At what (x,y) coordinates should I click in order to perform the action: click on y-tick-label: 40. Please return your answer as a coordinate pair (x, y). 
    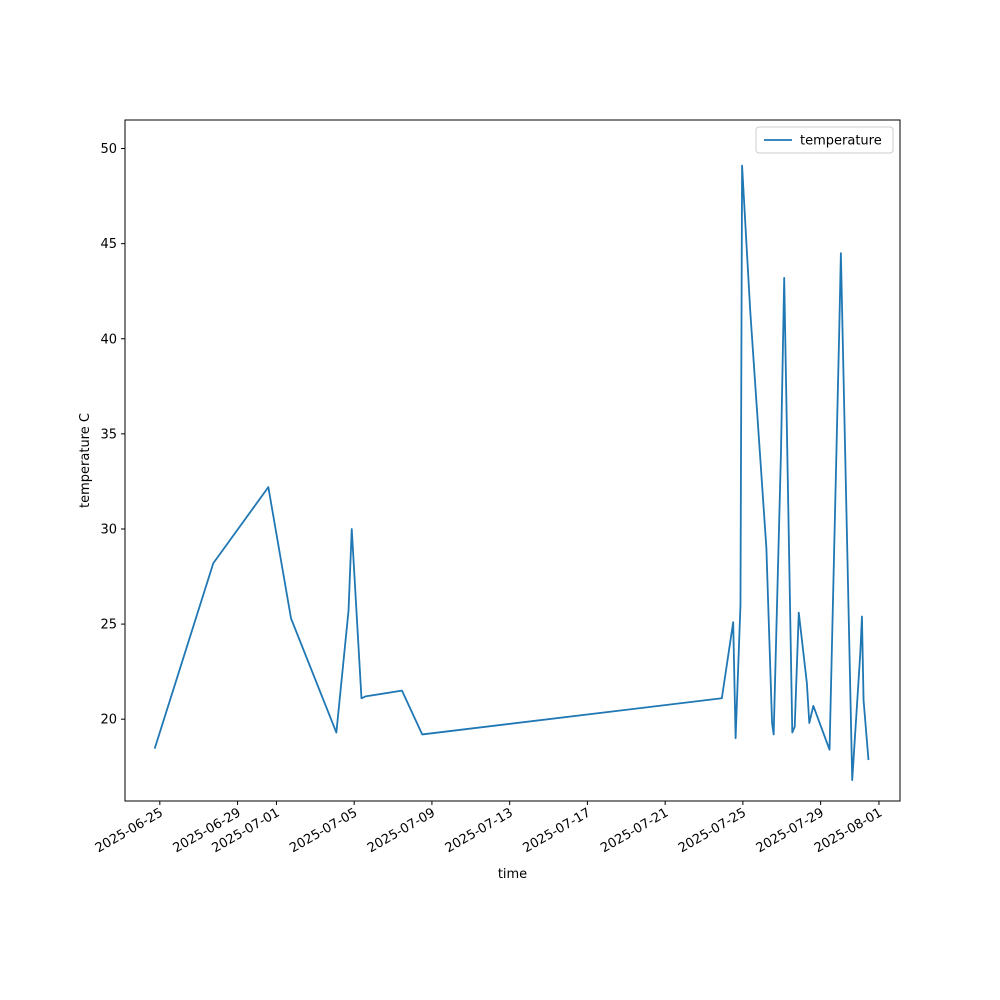
    Looking at the image, I should click on (108, 339).